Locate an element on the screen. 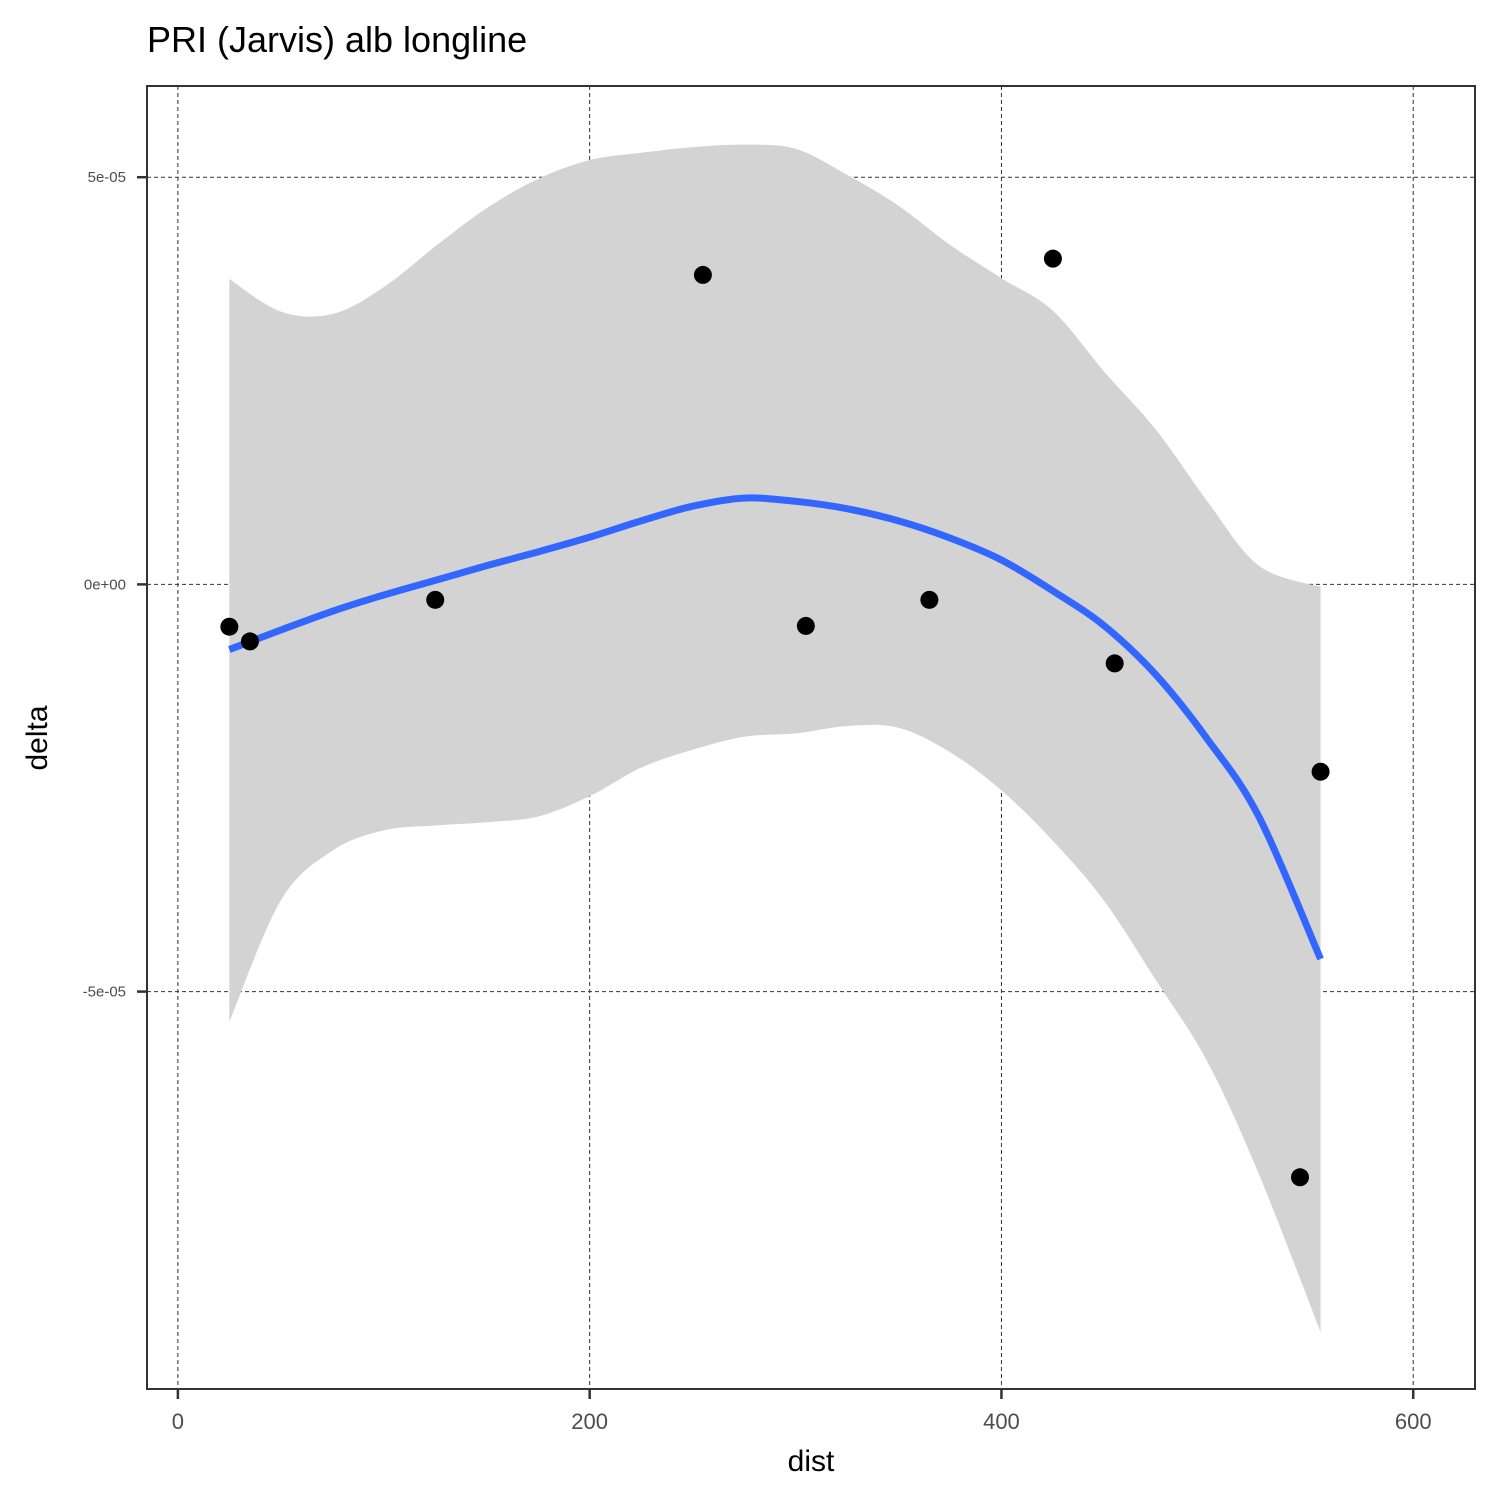 The width and height of the screenshot is (1500, 1500). y-tick-label: 0e+00 is located at coordinates (105, 584).